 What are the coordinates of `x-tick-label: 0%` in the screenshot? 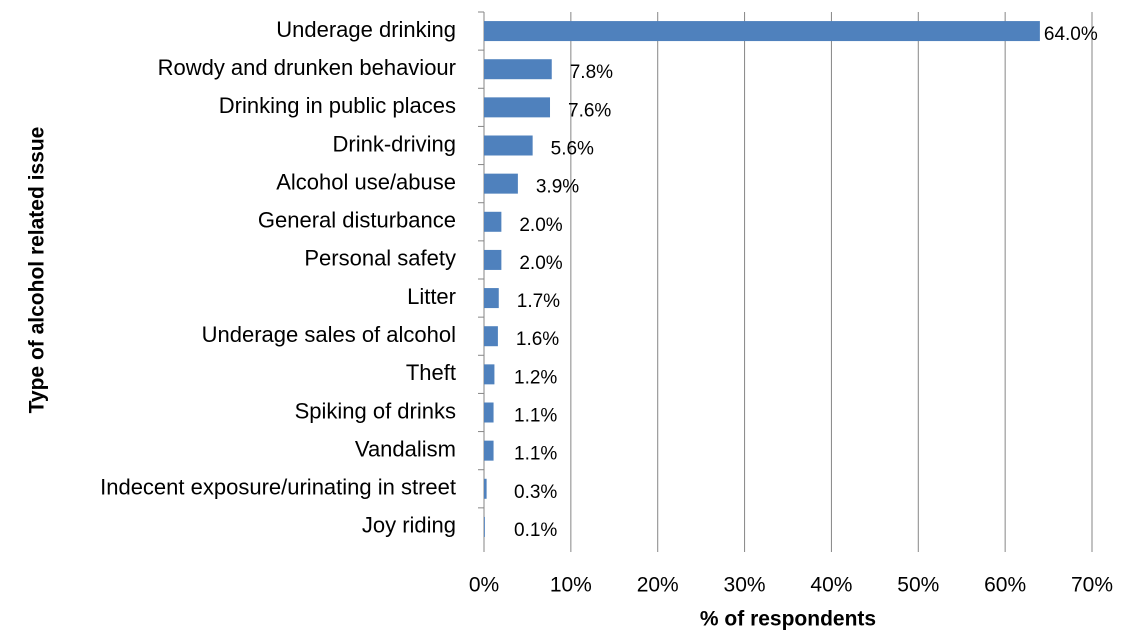 It's located at (484, 585).